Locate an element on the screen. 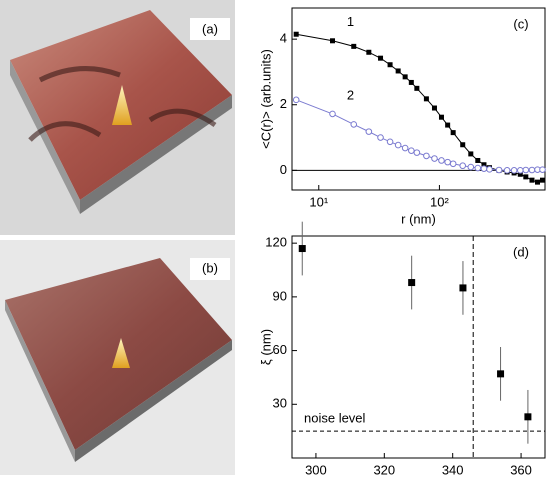 The height and width of the screenshot is (480, 550). x-tick-label: 320 is located at coordinates (384, 468).